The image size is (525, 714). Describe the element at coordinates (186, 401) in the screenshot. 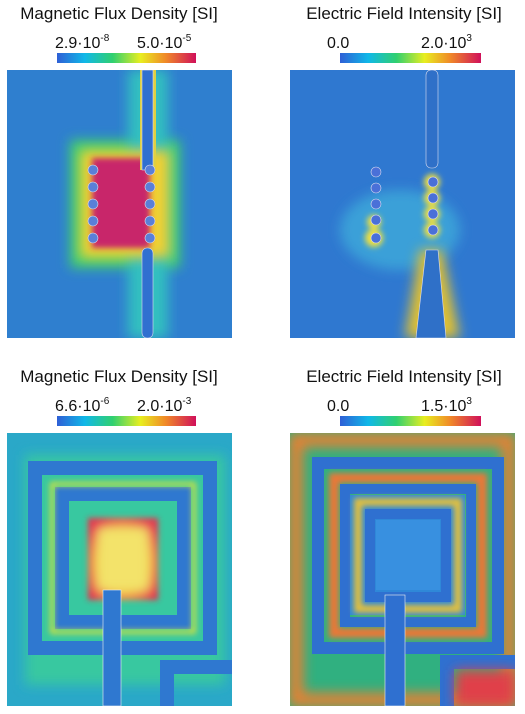

I see `label-exponent: -3` at that location.